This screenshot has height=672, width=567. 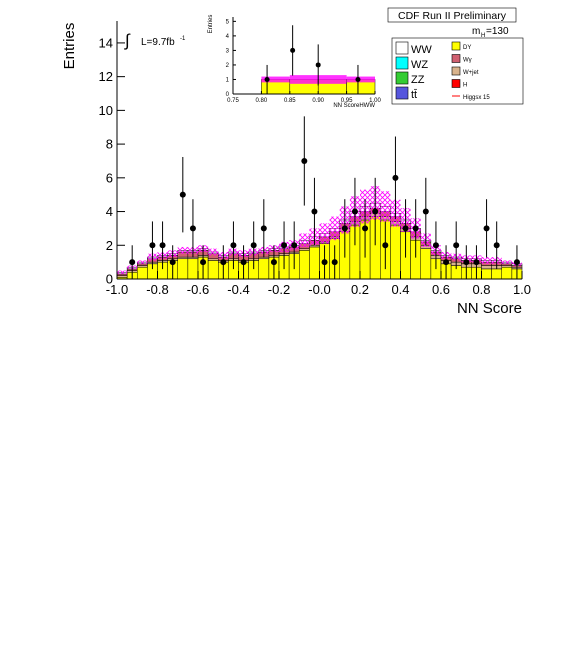 I want to click on x-tick-label: 0.90, so click(x=318, y=101).